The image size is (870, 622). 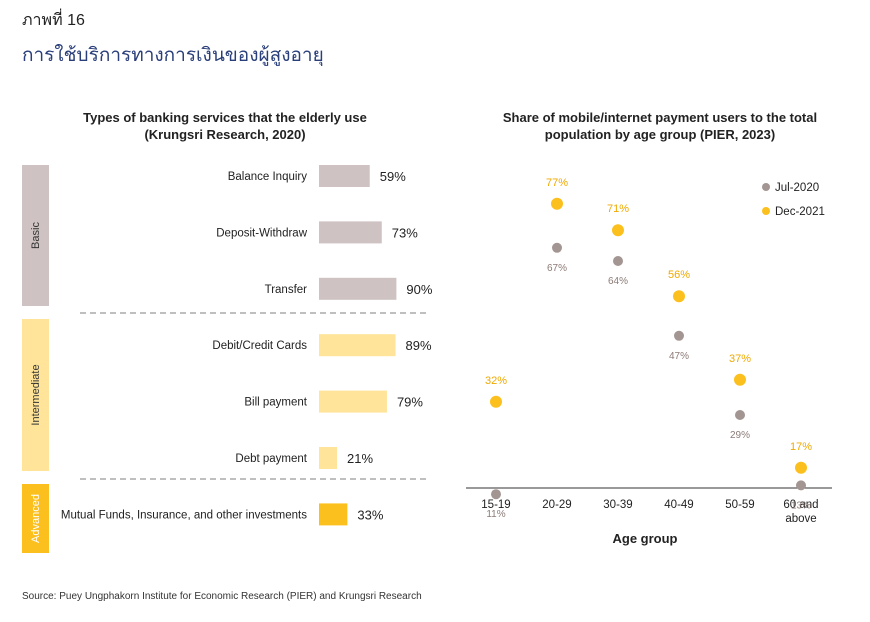 I want to click on x-tick-label: 60 and, so click(x=800, y=505).